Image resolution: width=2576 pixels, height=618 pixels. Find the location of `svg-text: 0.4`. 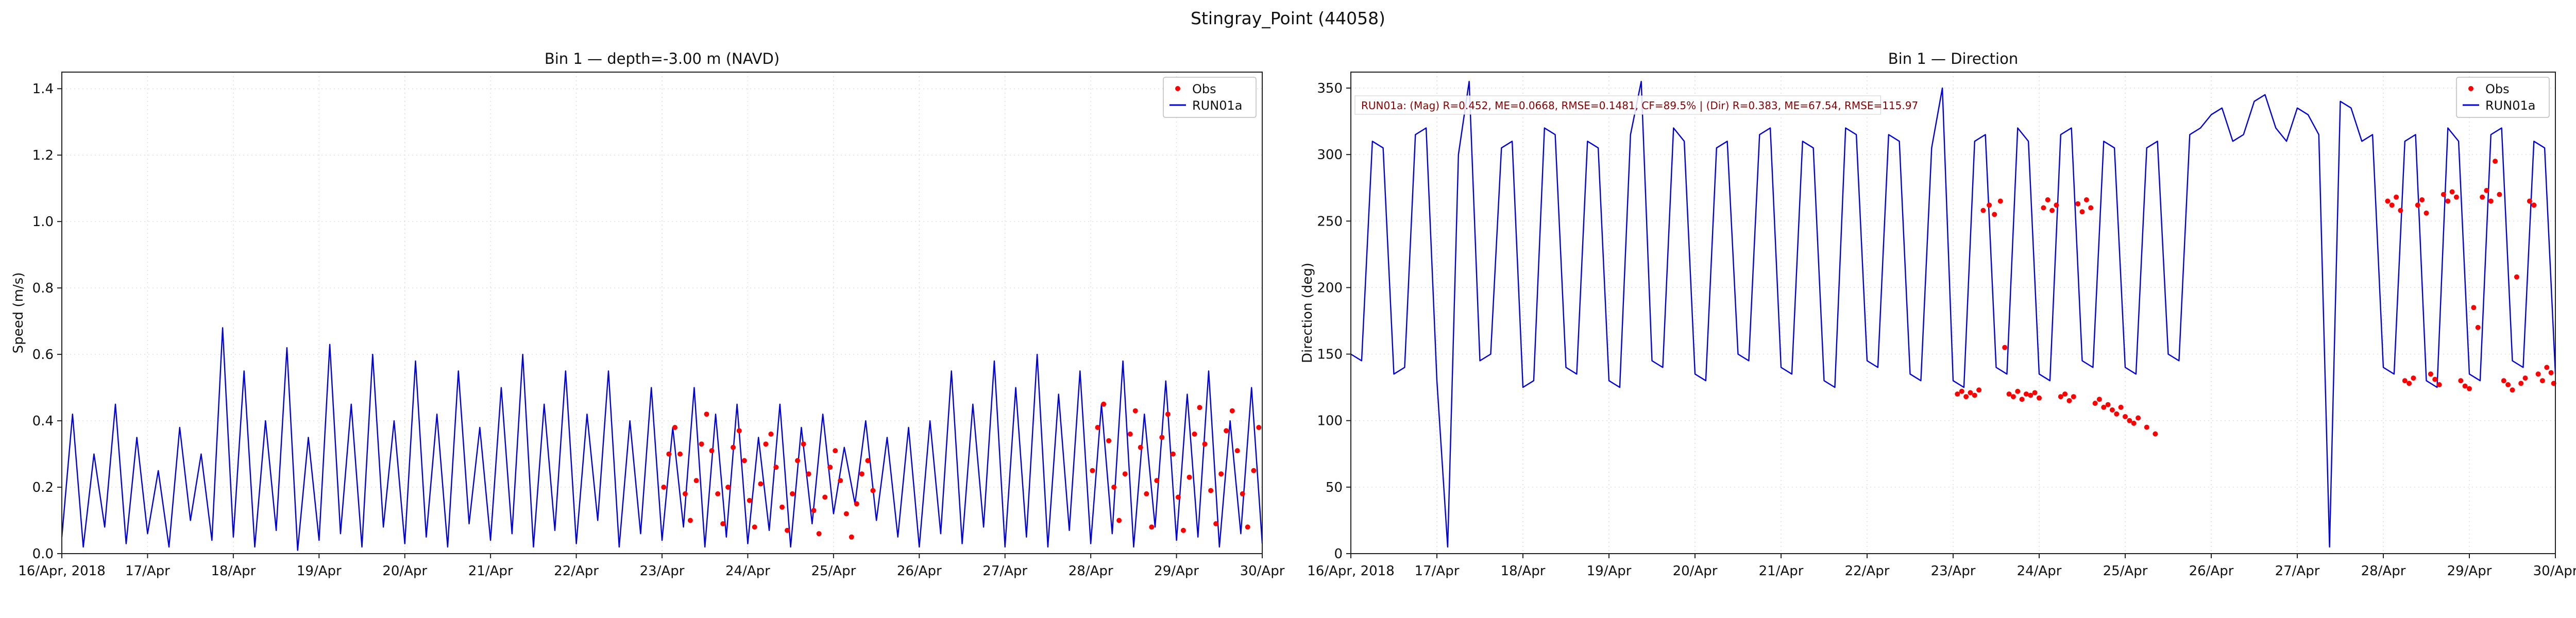

svg-text: 0.4 is located at coordinates (43, 421).